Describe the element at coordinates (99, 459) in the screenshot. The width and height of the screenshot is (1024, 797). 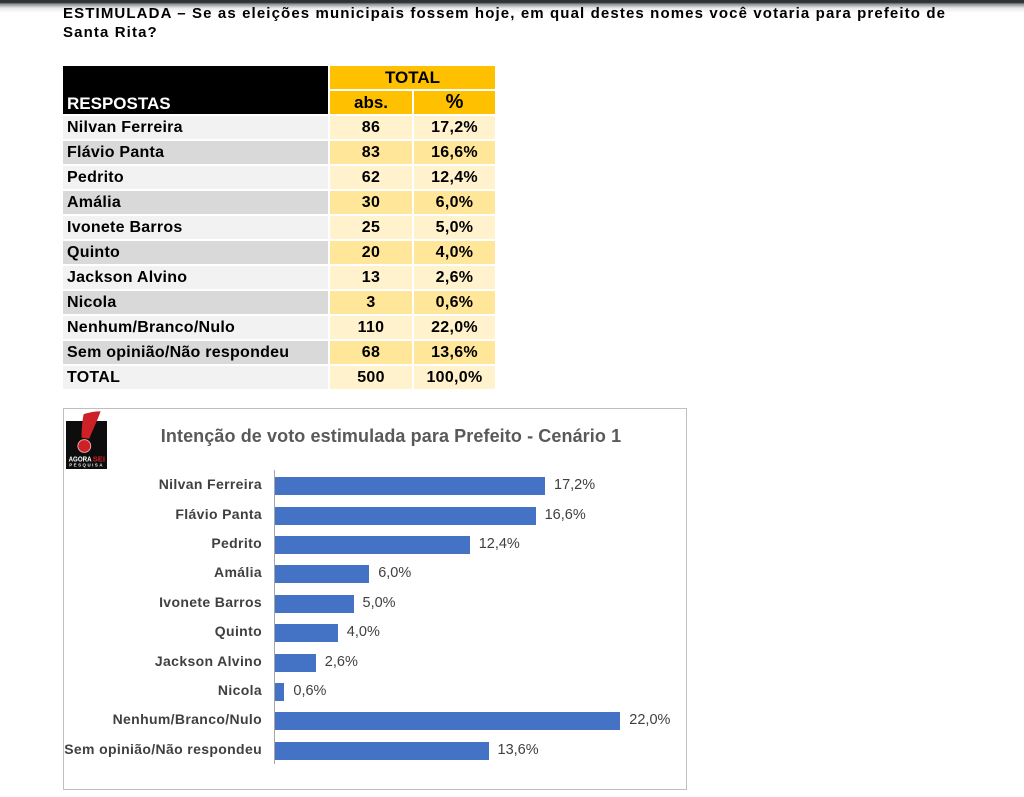
I see `svg-text: SEI` at that location.